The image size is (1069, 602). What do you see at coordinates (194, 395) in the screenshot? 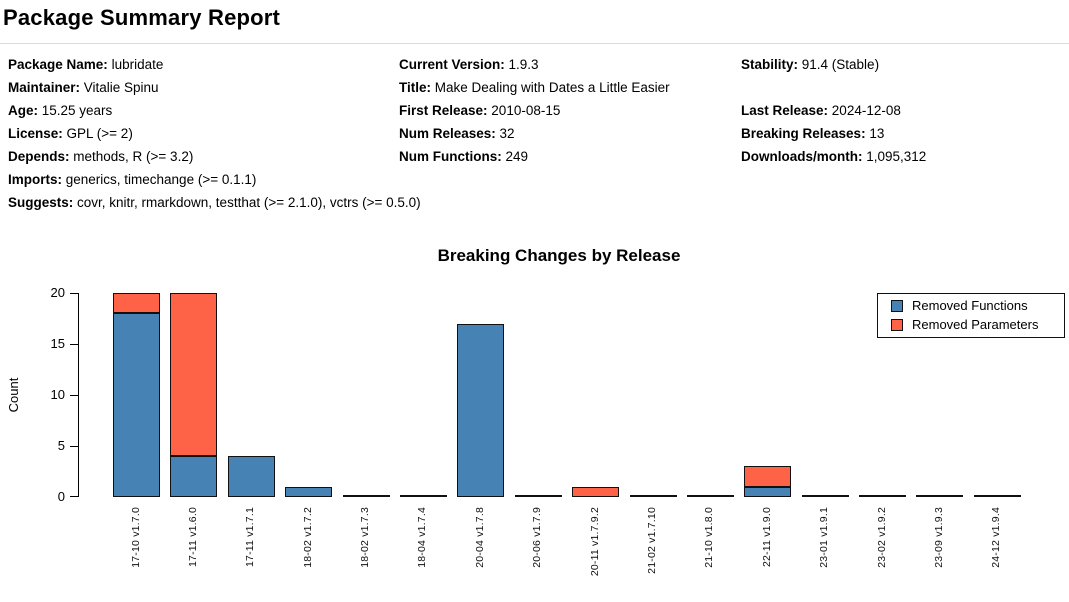
I see `bar-17-11 v1.6.0` at bounding box center [194, 395].